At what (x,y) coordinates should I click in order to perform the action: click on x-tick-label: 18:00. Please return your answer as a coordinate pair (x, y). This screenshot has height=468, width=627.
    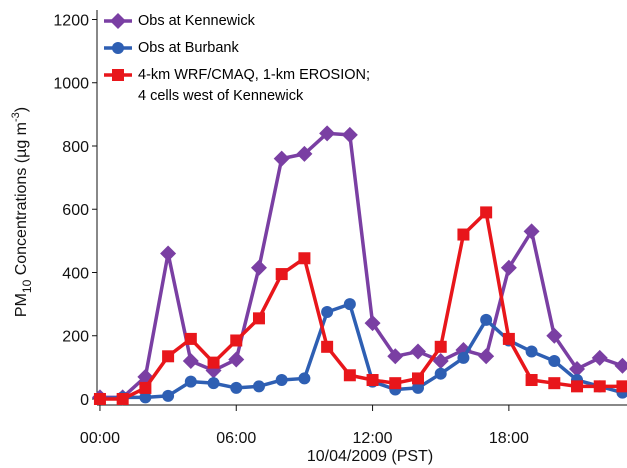
    Looking at the image, I should click on (509, 438).